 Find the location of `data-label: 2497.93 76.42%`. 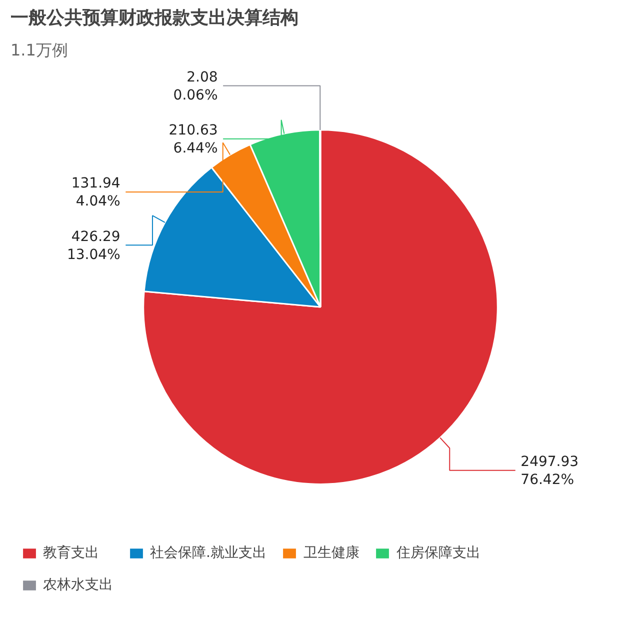

data-label: 2497.93 76.42% is located at coordinates (549, 471).